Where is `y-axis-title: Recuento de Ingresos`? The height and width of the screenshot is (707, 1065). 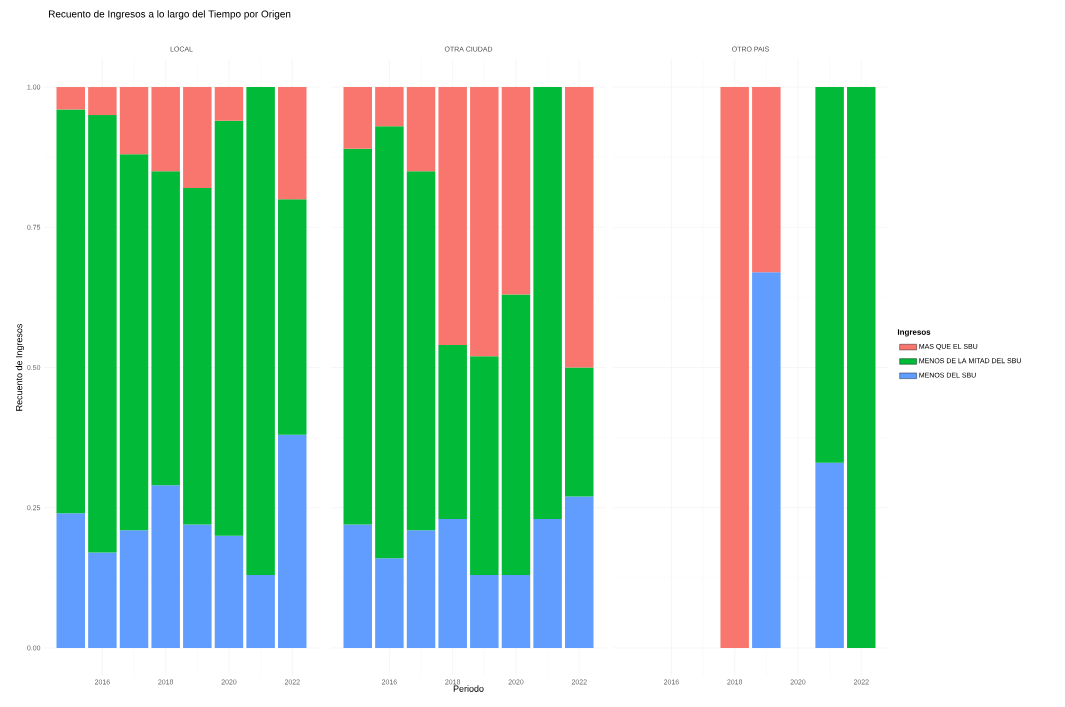 y-axis-title: Recuento de Ingresos is located at coordinates (20, 367).